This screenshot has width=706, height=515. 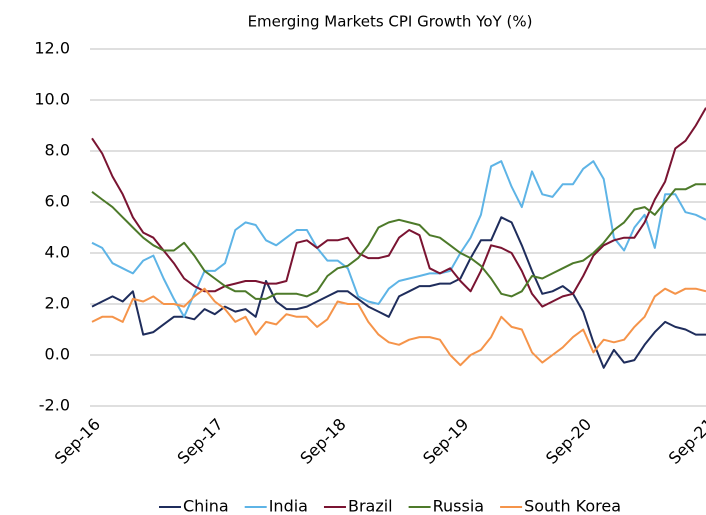 I want to click on x-tick-label: Sep-17, so click(x=200, y=441).